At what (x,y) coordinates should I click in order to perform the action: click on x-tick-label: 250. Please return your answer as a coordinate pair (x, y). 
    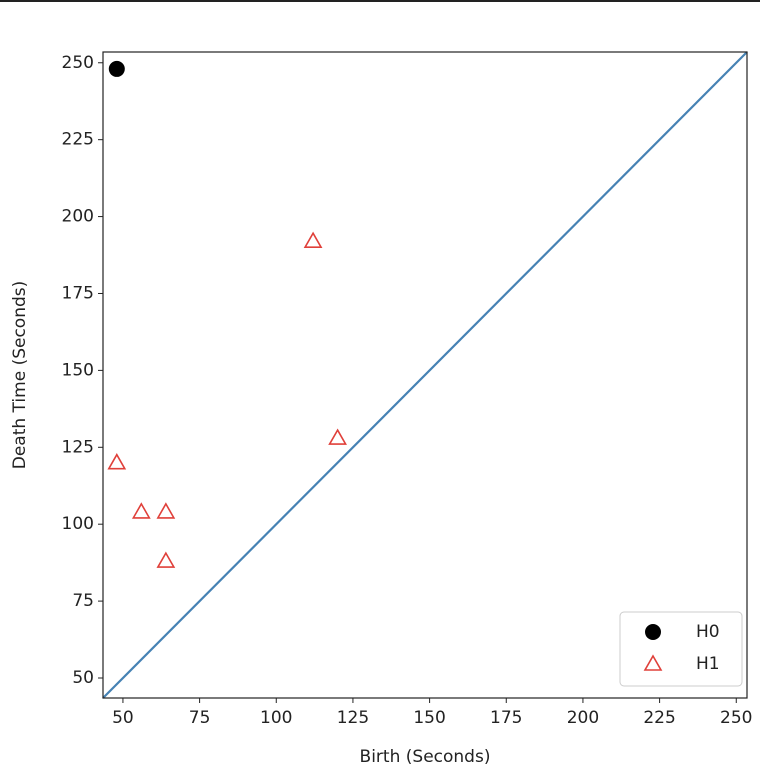
    Looking at the image, I should click on (736, 718).